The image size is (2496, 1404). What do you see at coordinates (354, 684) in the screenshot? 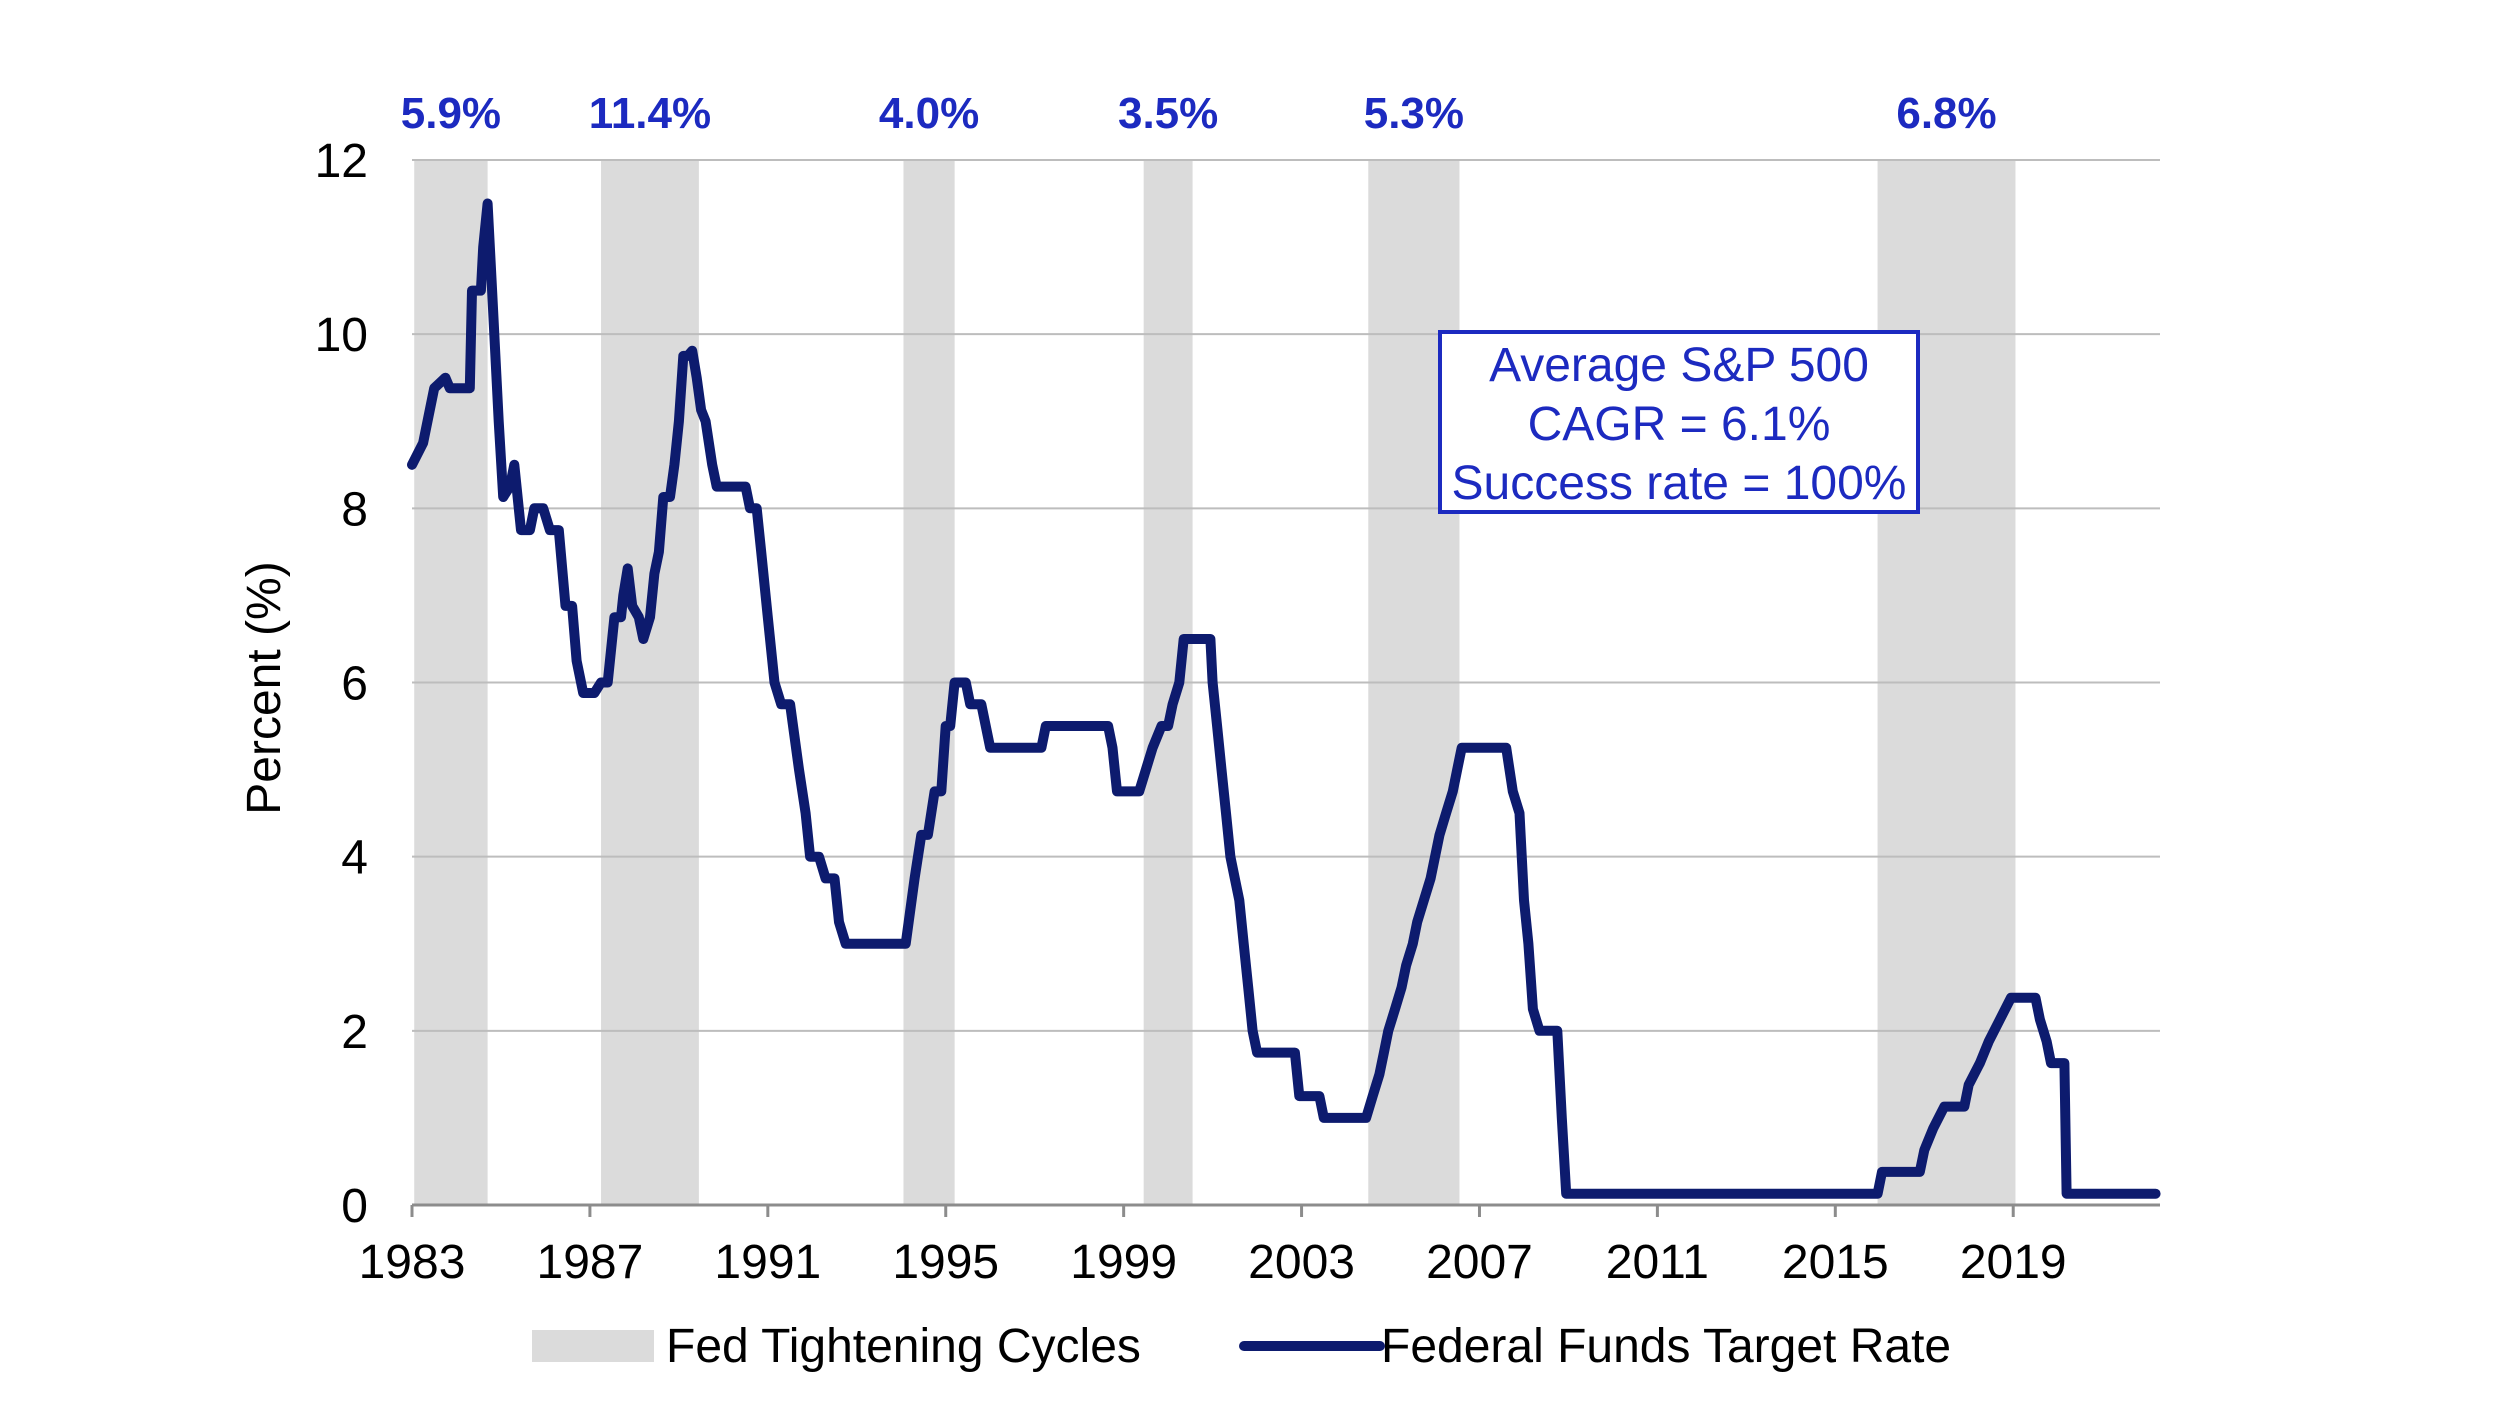
I see `y-tick-label-6: 6` at bounding box center [354, 684].